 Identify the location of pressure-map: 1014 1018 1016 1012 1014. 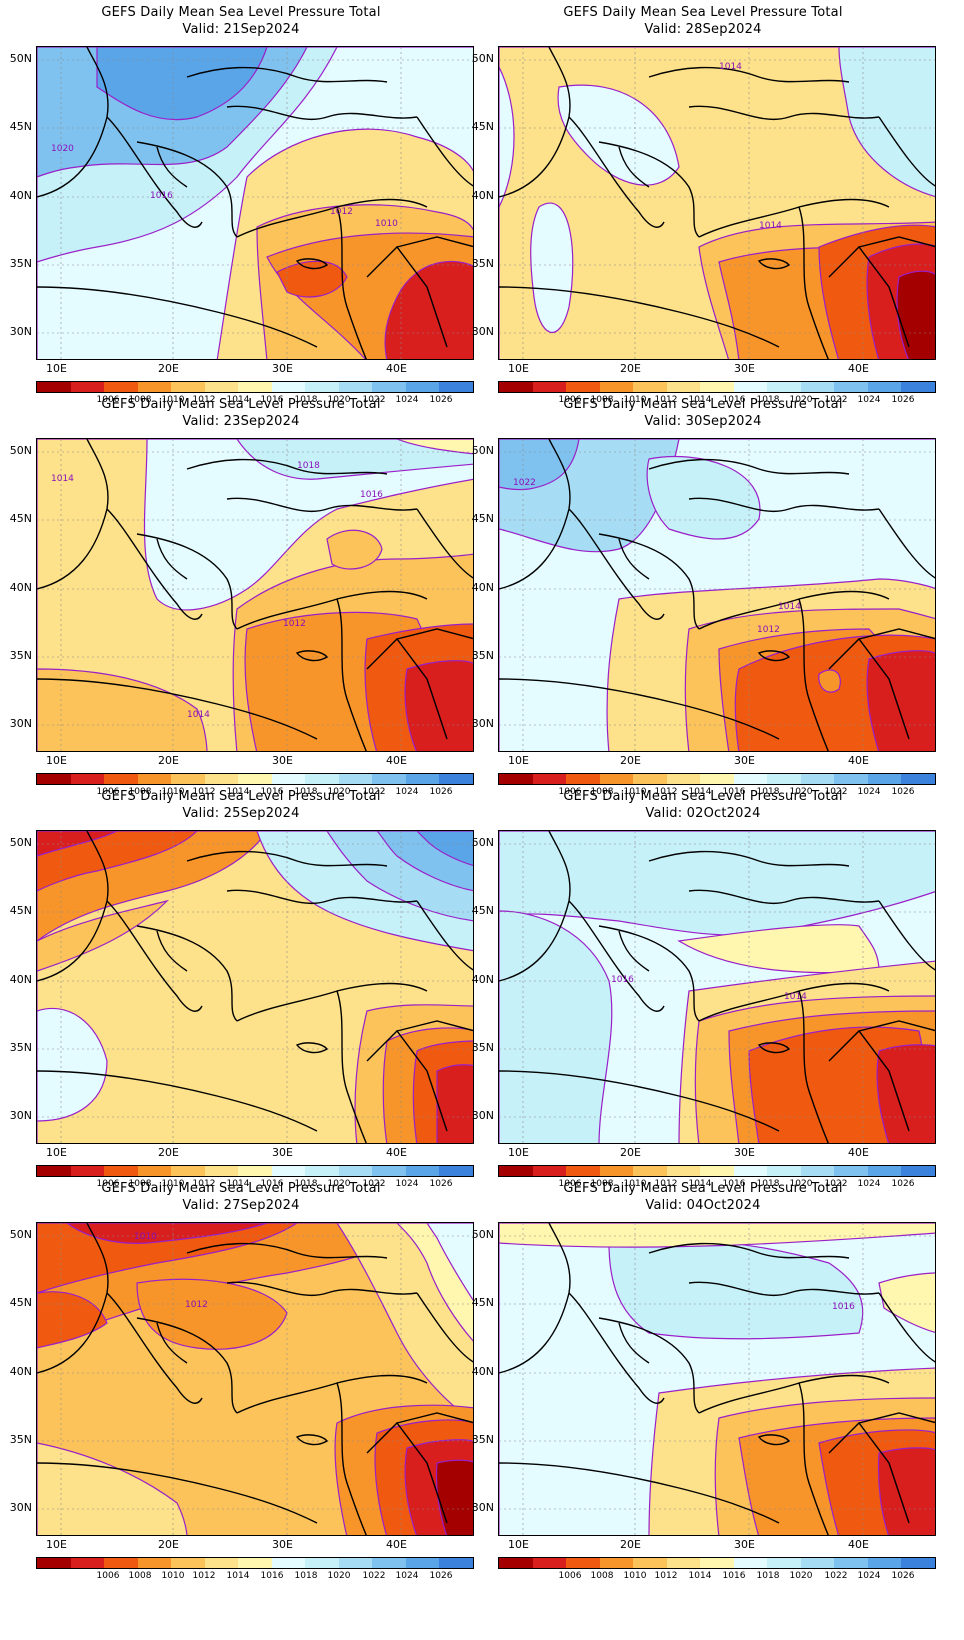
(255, 595).